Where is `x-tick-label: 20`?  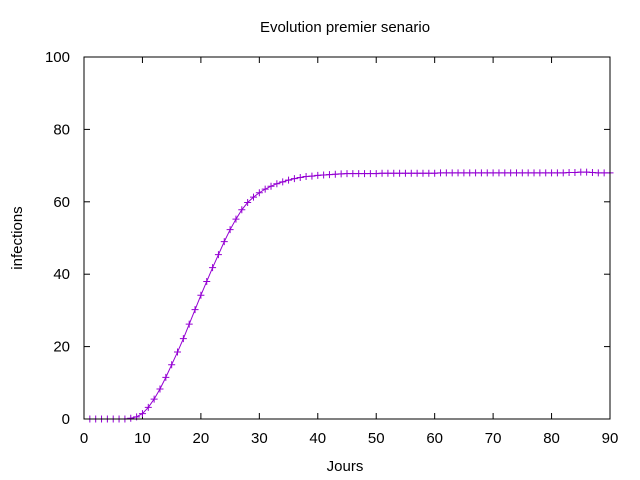 x-tick-label: 20 is located at coordinates (201, 438).